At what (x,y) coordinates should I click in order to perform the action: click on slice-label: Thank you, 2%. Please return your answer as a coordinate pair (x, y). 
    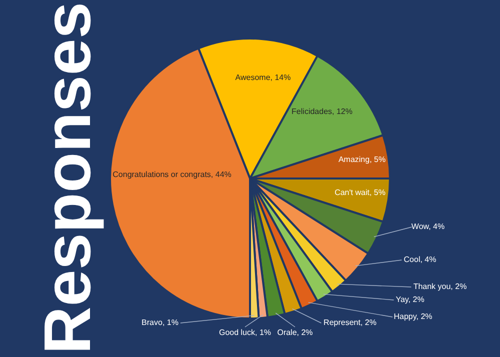
    Looking at the image, I should click on (440, 286).